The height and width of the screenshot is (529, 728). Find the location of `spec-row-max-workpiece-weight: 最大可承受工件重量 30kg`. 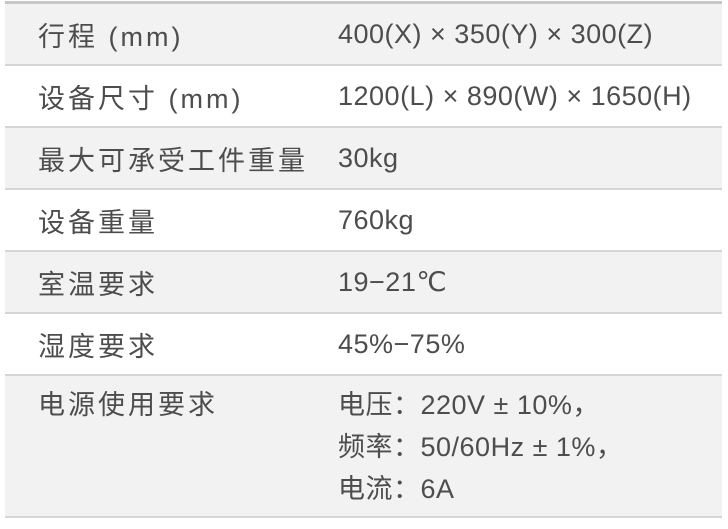

spec-row-max-workpiece-weight: 最大可承受工件重量 30kg is located at coordinates (363, 159).